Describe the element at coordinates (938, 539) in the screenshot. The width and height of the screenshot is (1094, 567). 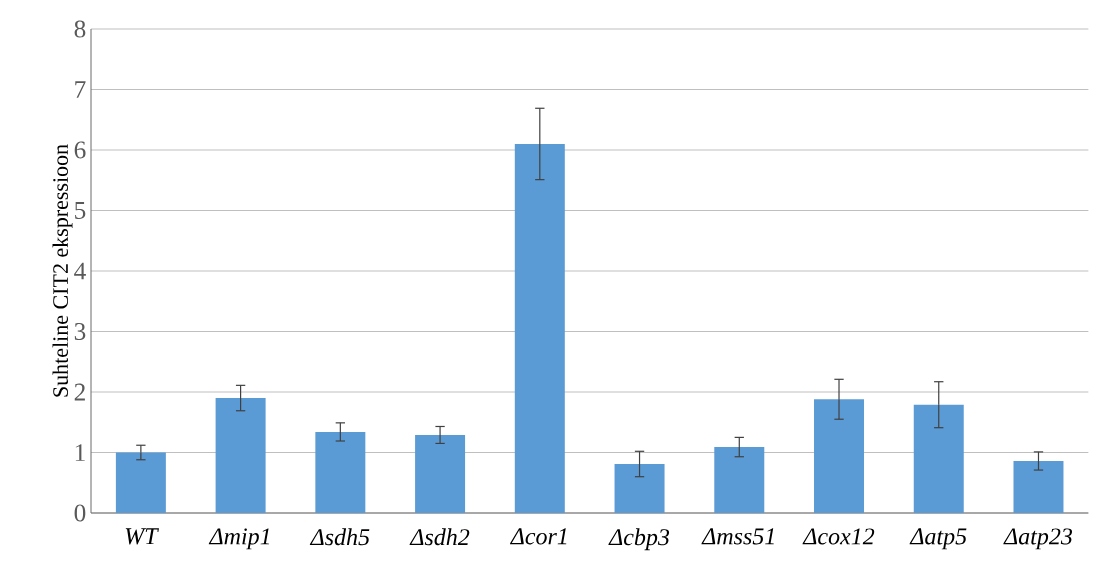
I see `x-tick-label: Δatp5` at that location.